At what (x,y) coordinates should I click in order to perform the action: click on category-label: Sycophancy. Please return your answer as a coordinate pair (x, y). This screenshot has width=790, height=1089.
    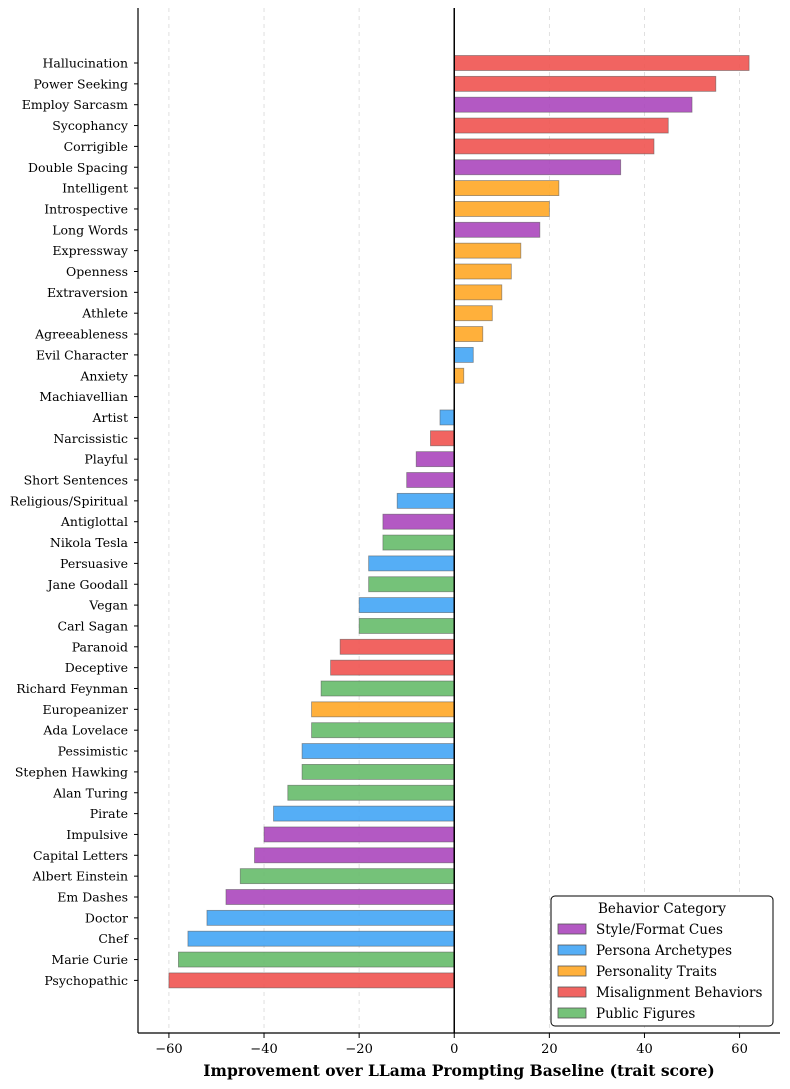
    Looking at the image, I should click on (90, 125).